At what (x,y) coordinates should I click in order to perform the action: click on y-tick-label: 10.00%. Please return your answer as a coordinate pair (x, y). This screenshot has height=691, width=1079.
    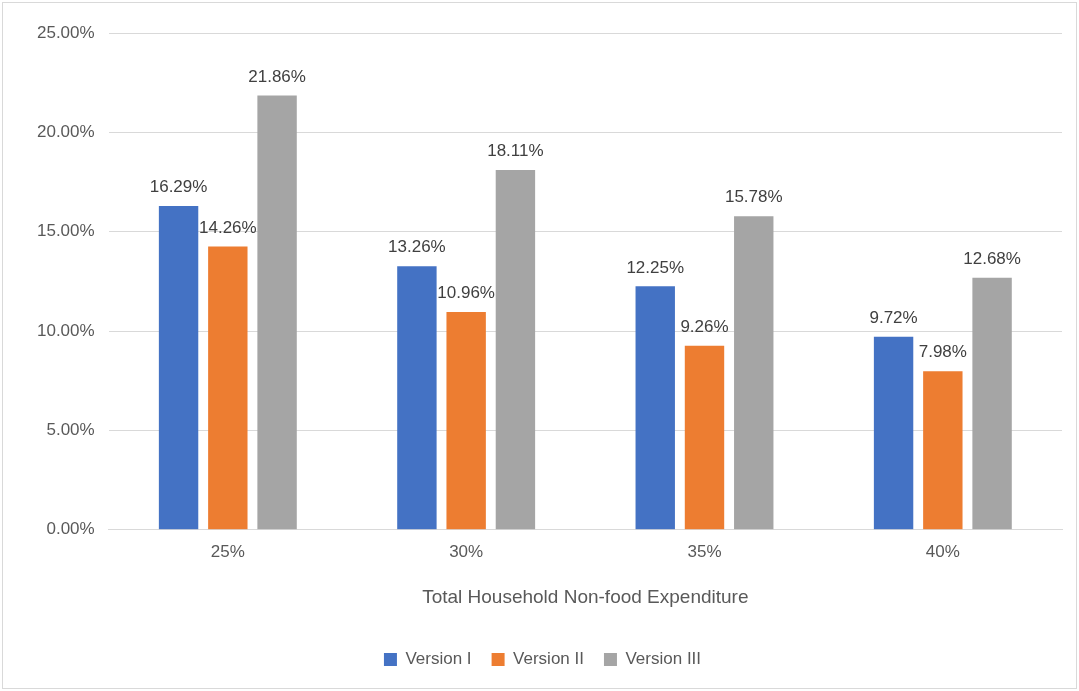
    Looking at the image, I should click on (65, 330).